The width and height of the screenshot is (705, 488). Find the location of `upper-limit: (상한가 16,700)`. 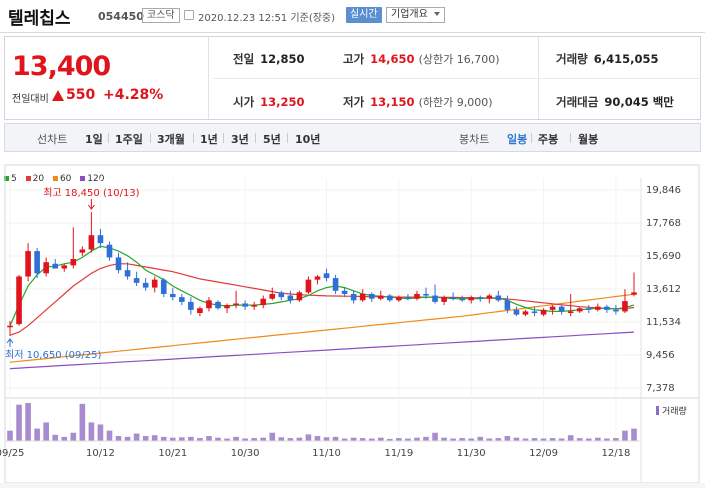

upper-limit: (상한가 16,700) is located at coordinates (459, 59).